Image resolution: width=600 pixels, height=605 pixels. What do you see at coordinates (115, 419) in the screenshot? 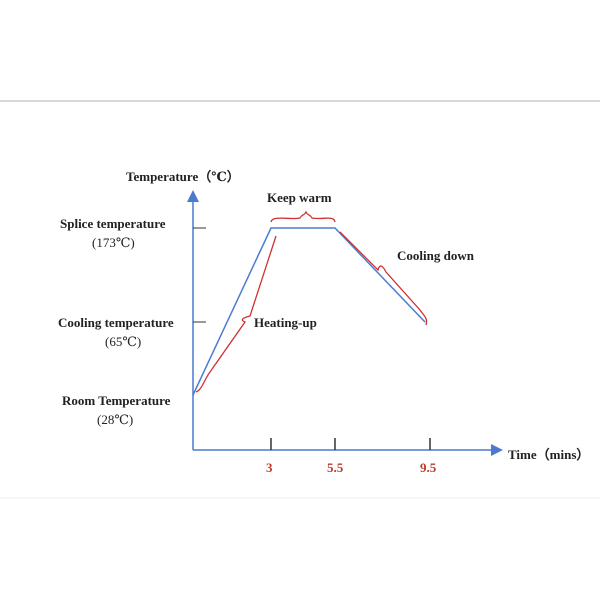
I see `level-value: (28℃)` at bounding box center [115, 419].